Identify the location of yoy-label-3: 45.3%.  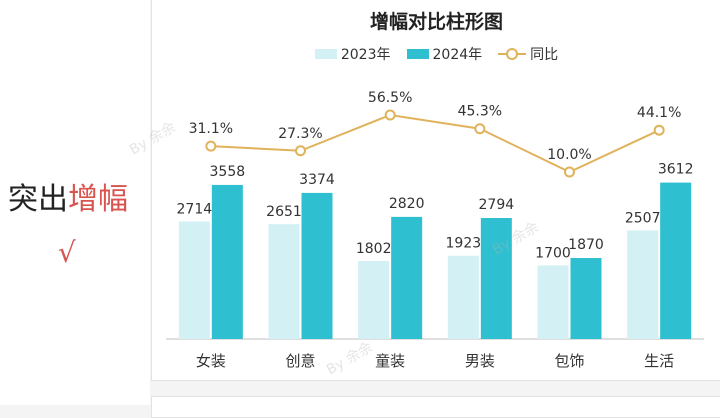
(480, 112).